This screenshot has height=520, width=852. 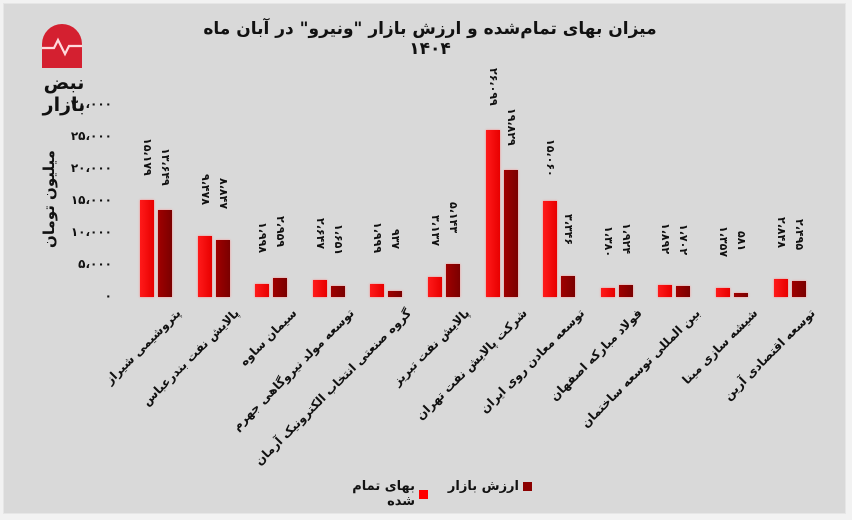 I want to click on bar-group: ۱،۳۵۷ ۵۸۱, so click(x=732, y=201).